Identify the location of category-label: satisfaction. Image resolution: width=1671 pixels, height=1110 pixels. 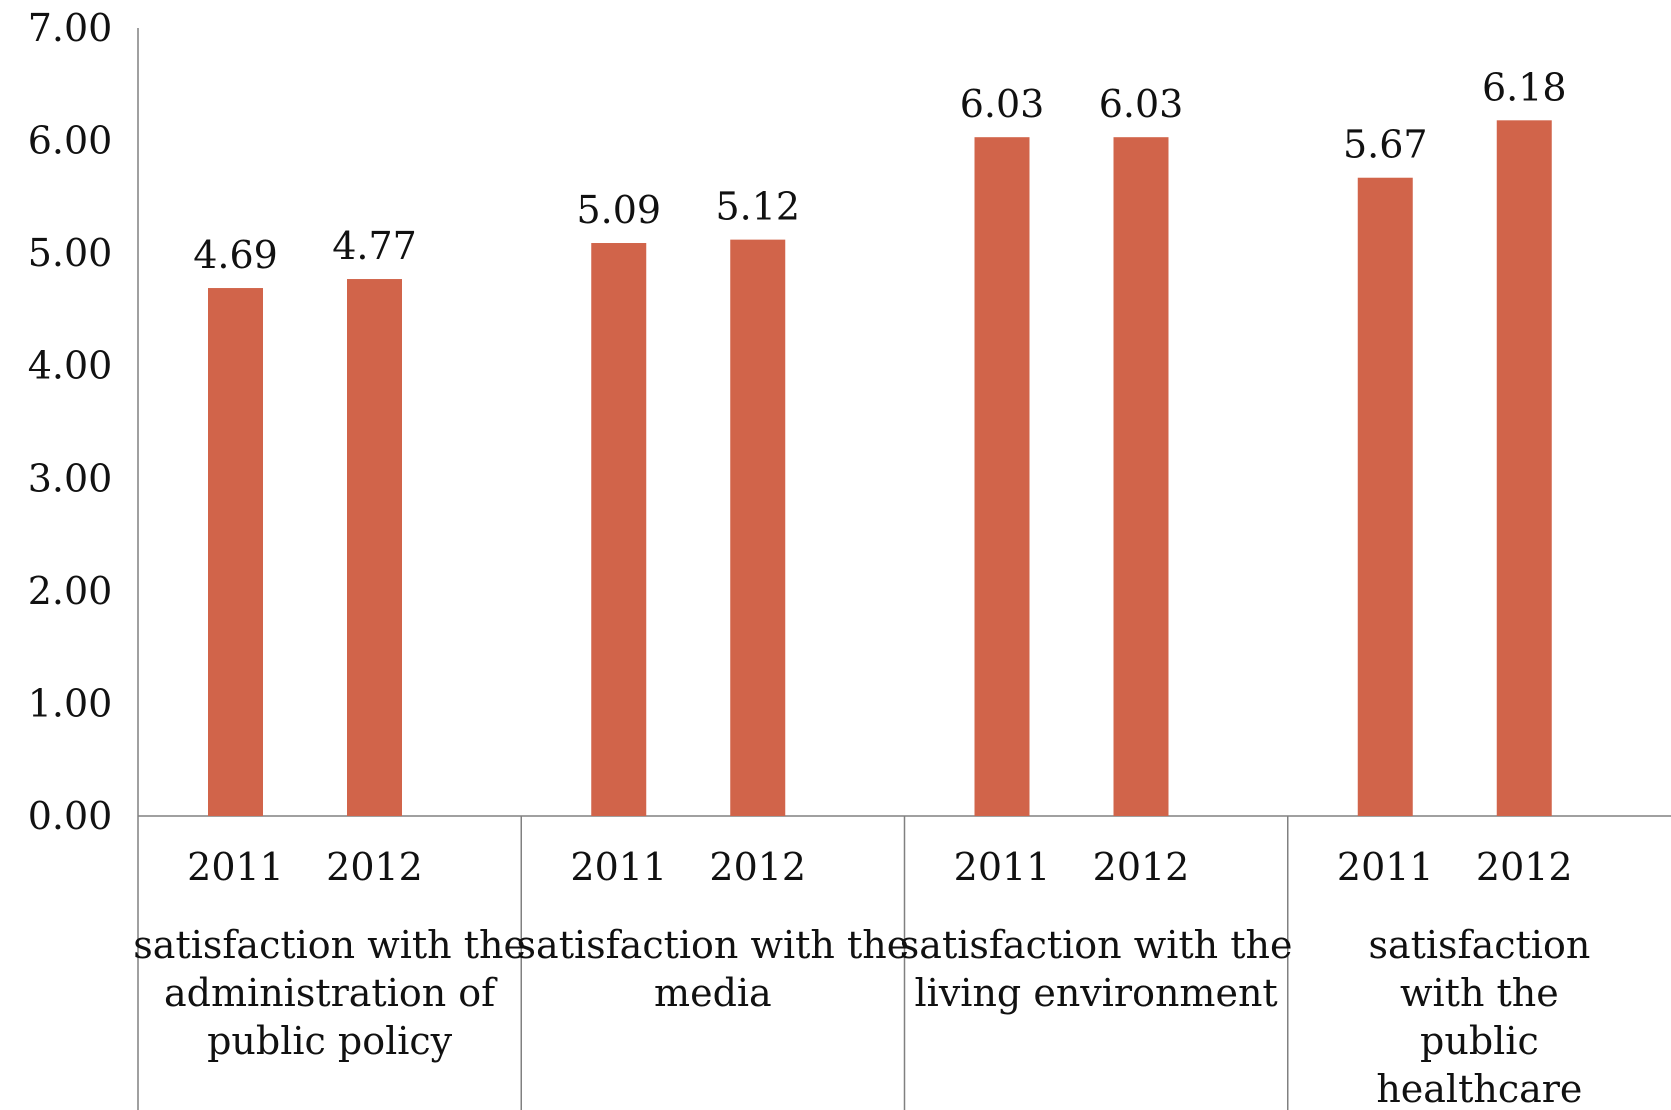
(1479, 945).